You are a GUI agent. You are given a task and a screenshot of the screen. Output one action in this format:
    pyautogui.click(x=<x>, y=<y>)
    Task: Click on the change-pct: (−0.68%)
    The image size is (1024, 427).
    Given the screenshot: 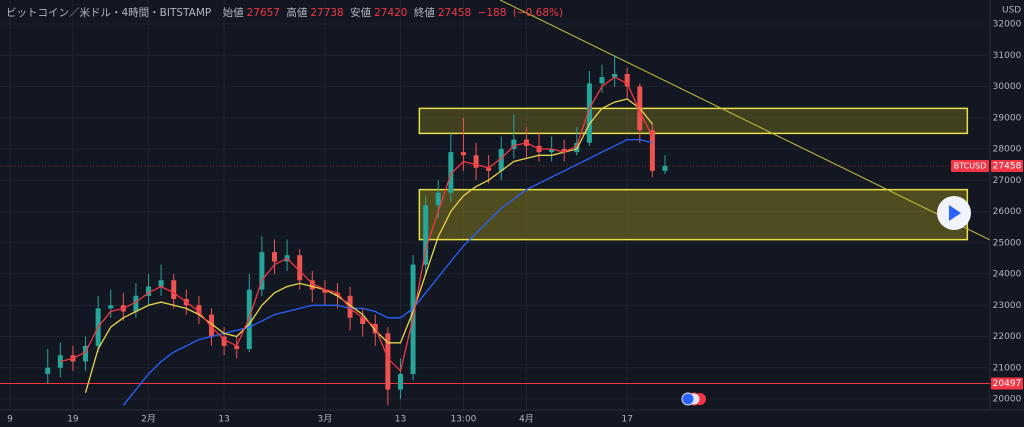 What is the action you would take?
    pyautogui.click(x=538, y=13)
    